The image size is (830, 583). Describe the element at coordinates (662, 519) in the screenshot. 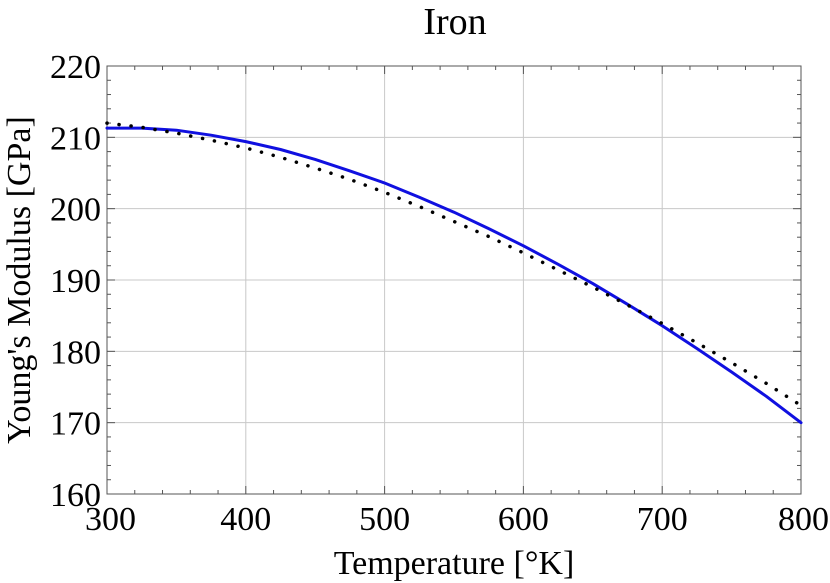

I see `x-tick-label: 700` at that location.